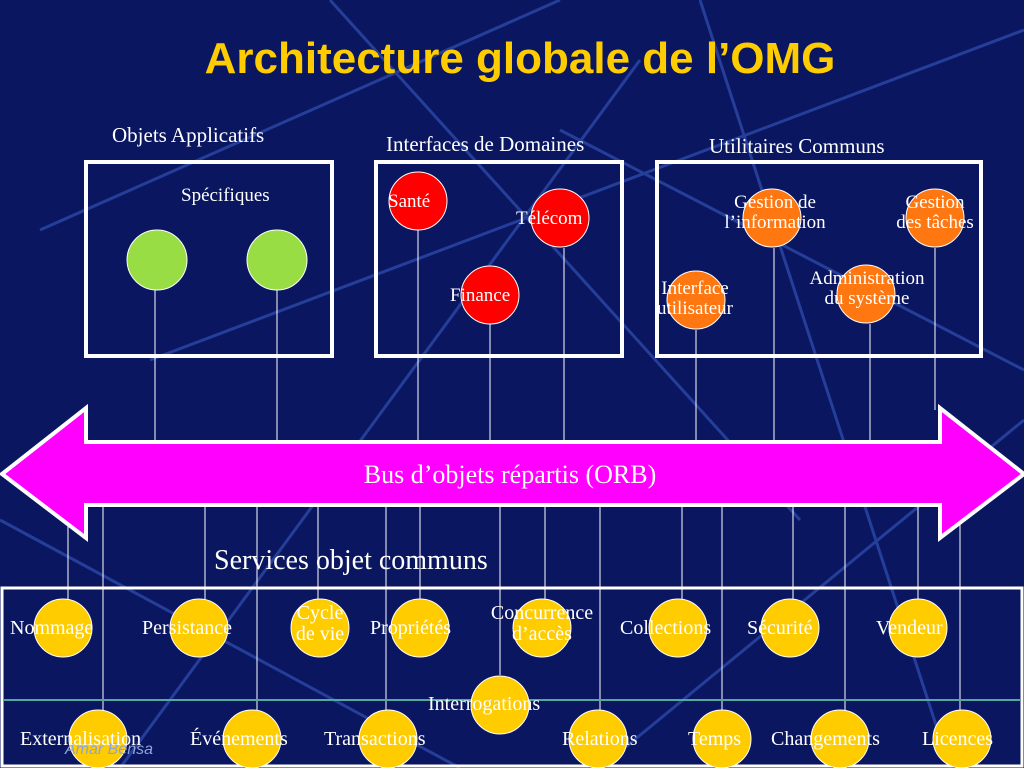 The width and height of the screenshot is (1024, 768). I want to click on utility-label-interface: Interface utilisateur, so click(695, 299).